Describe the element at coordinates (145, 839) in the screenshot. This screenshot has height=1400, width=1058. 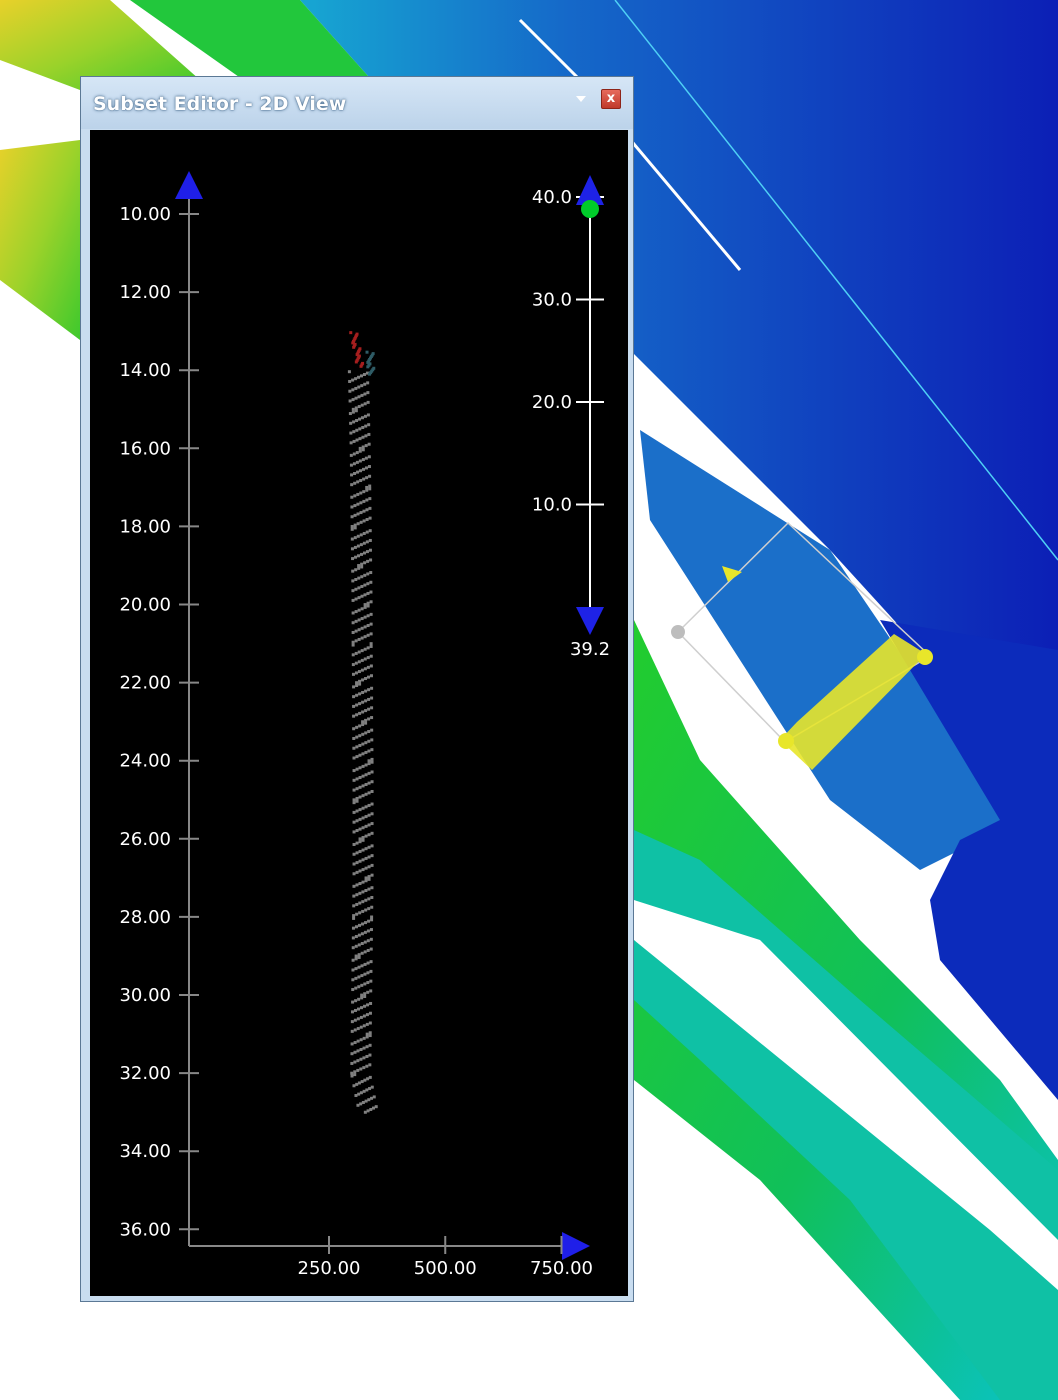
I see `y-tick-label: 26.00` at that location.